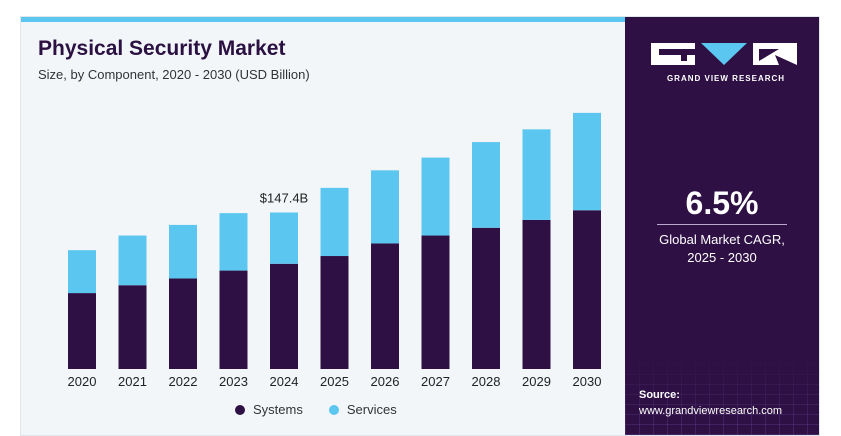 The image size is (841, 436). Describe the element at coordinates (536, 174) in the screenshot. I see `bar-services-2029` at that location.